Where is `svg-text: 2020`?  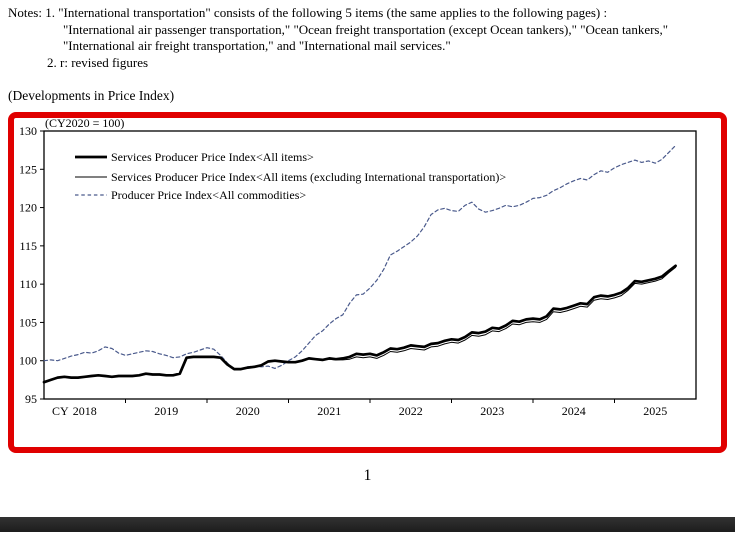 svg-text: 2020 is located at coordinates (248, 411).